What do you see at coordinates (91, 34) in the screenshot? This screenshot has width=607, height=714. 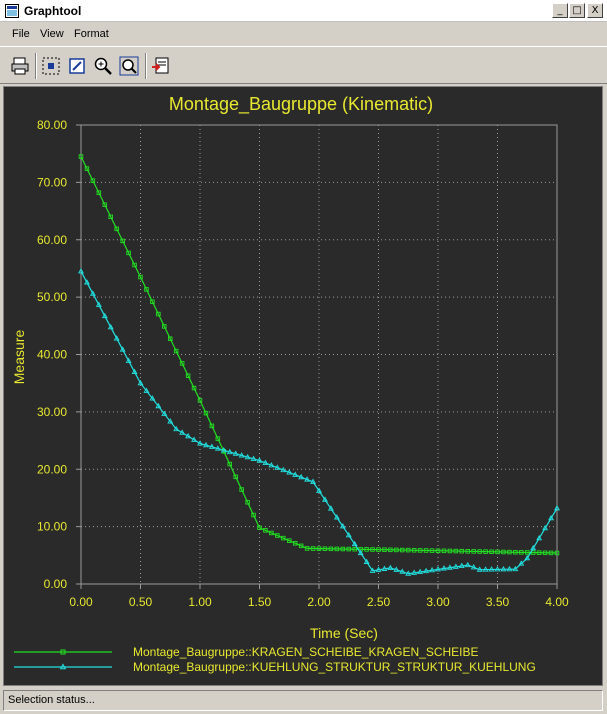 I see `menu-format: Format` at bounding box center [91, 34].